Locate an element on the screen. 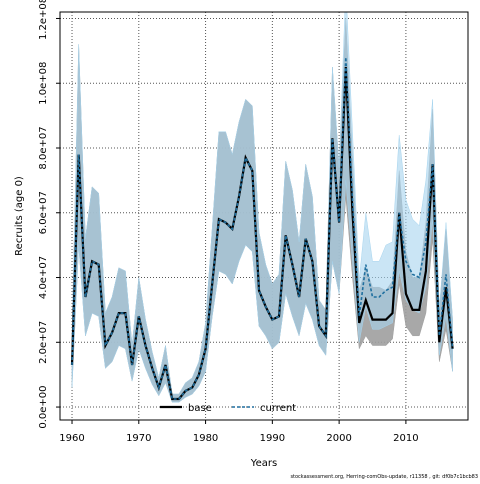 The width and height of the screenshot is (480, 484). x-tick-label-5: 2010 is located at coordinates (405, 438).